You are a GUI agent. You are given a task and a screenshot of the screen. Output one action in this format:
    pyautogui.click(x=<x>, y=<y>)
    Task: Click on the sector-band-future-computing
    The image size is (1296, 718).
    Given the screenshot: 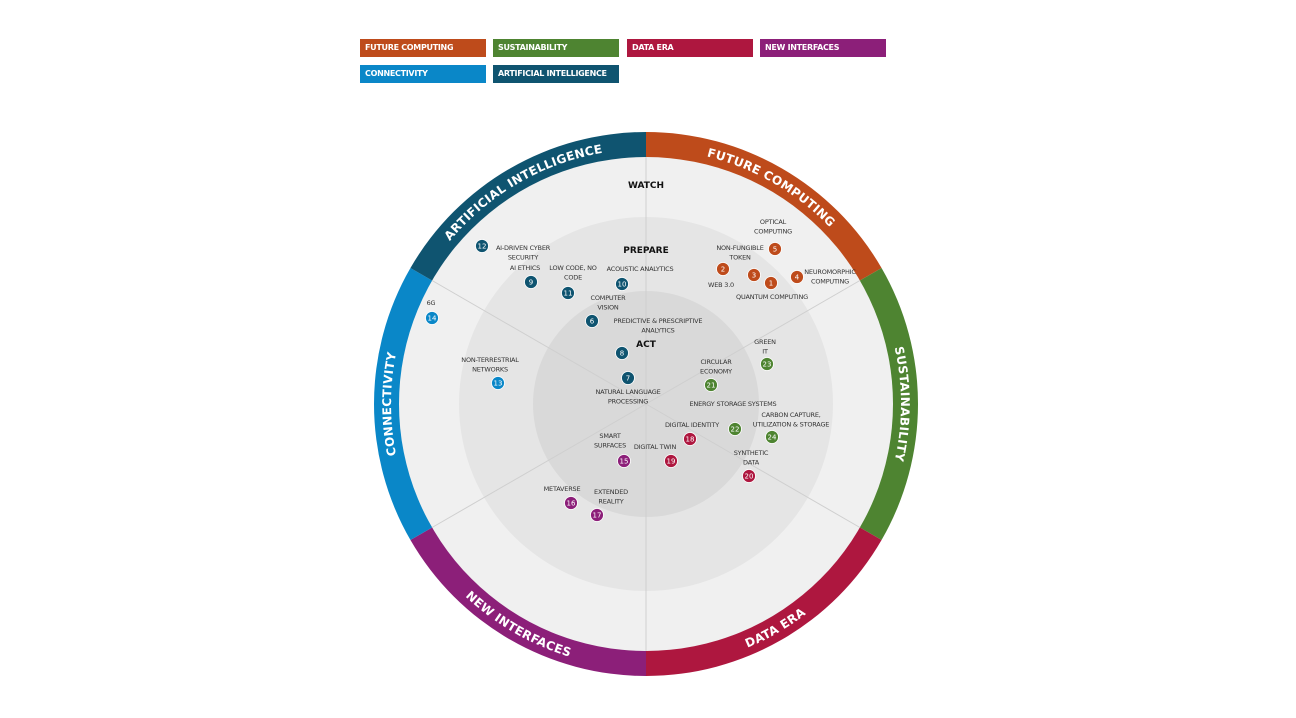 What is the action you would take?
    pyautogui.click(x=764, y=206)
    